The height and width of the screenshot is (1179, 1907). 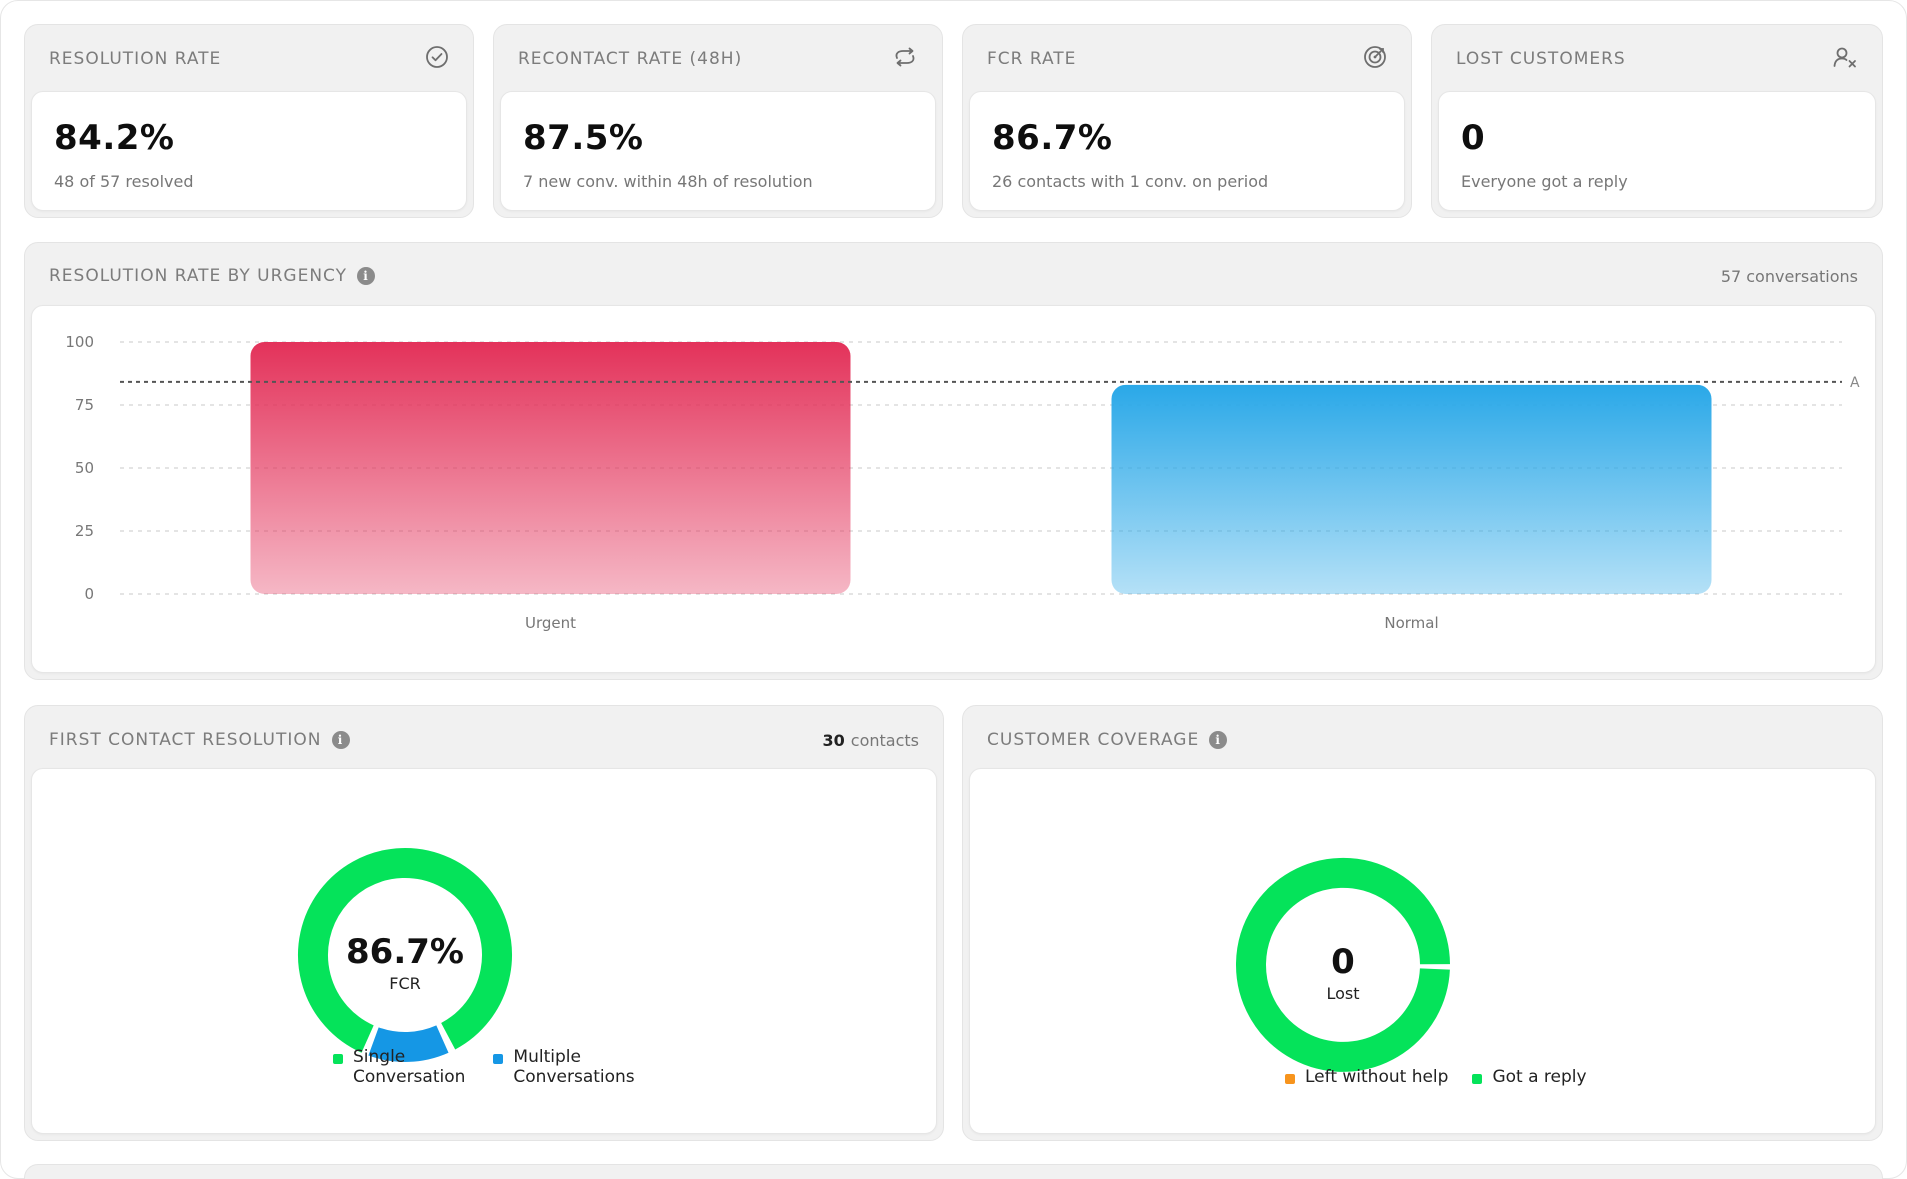 I want to click on panel-title: FIRST CONTACT RESOLUTION, so click(x=185, y=740).